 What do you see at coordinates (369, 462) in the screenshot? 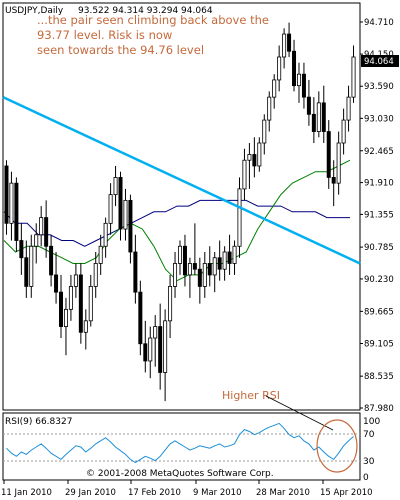
I see `rsi-tick-30: 30` at bounding box center [369, 462].